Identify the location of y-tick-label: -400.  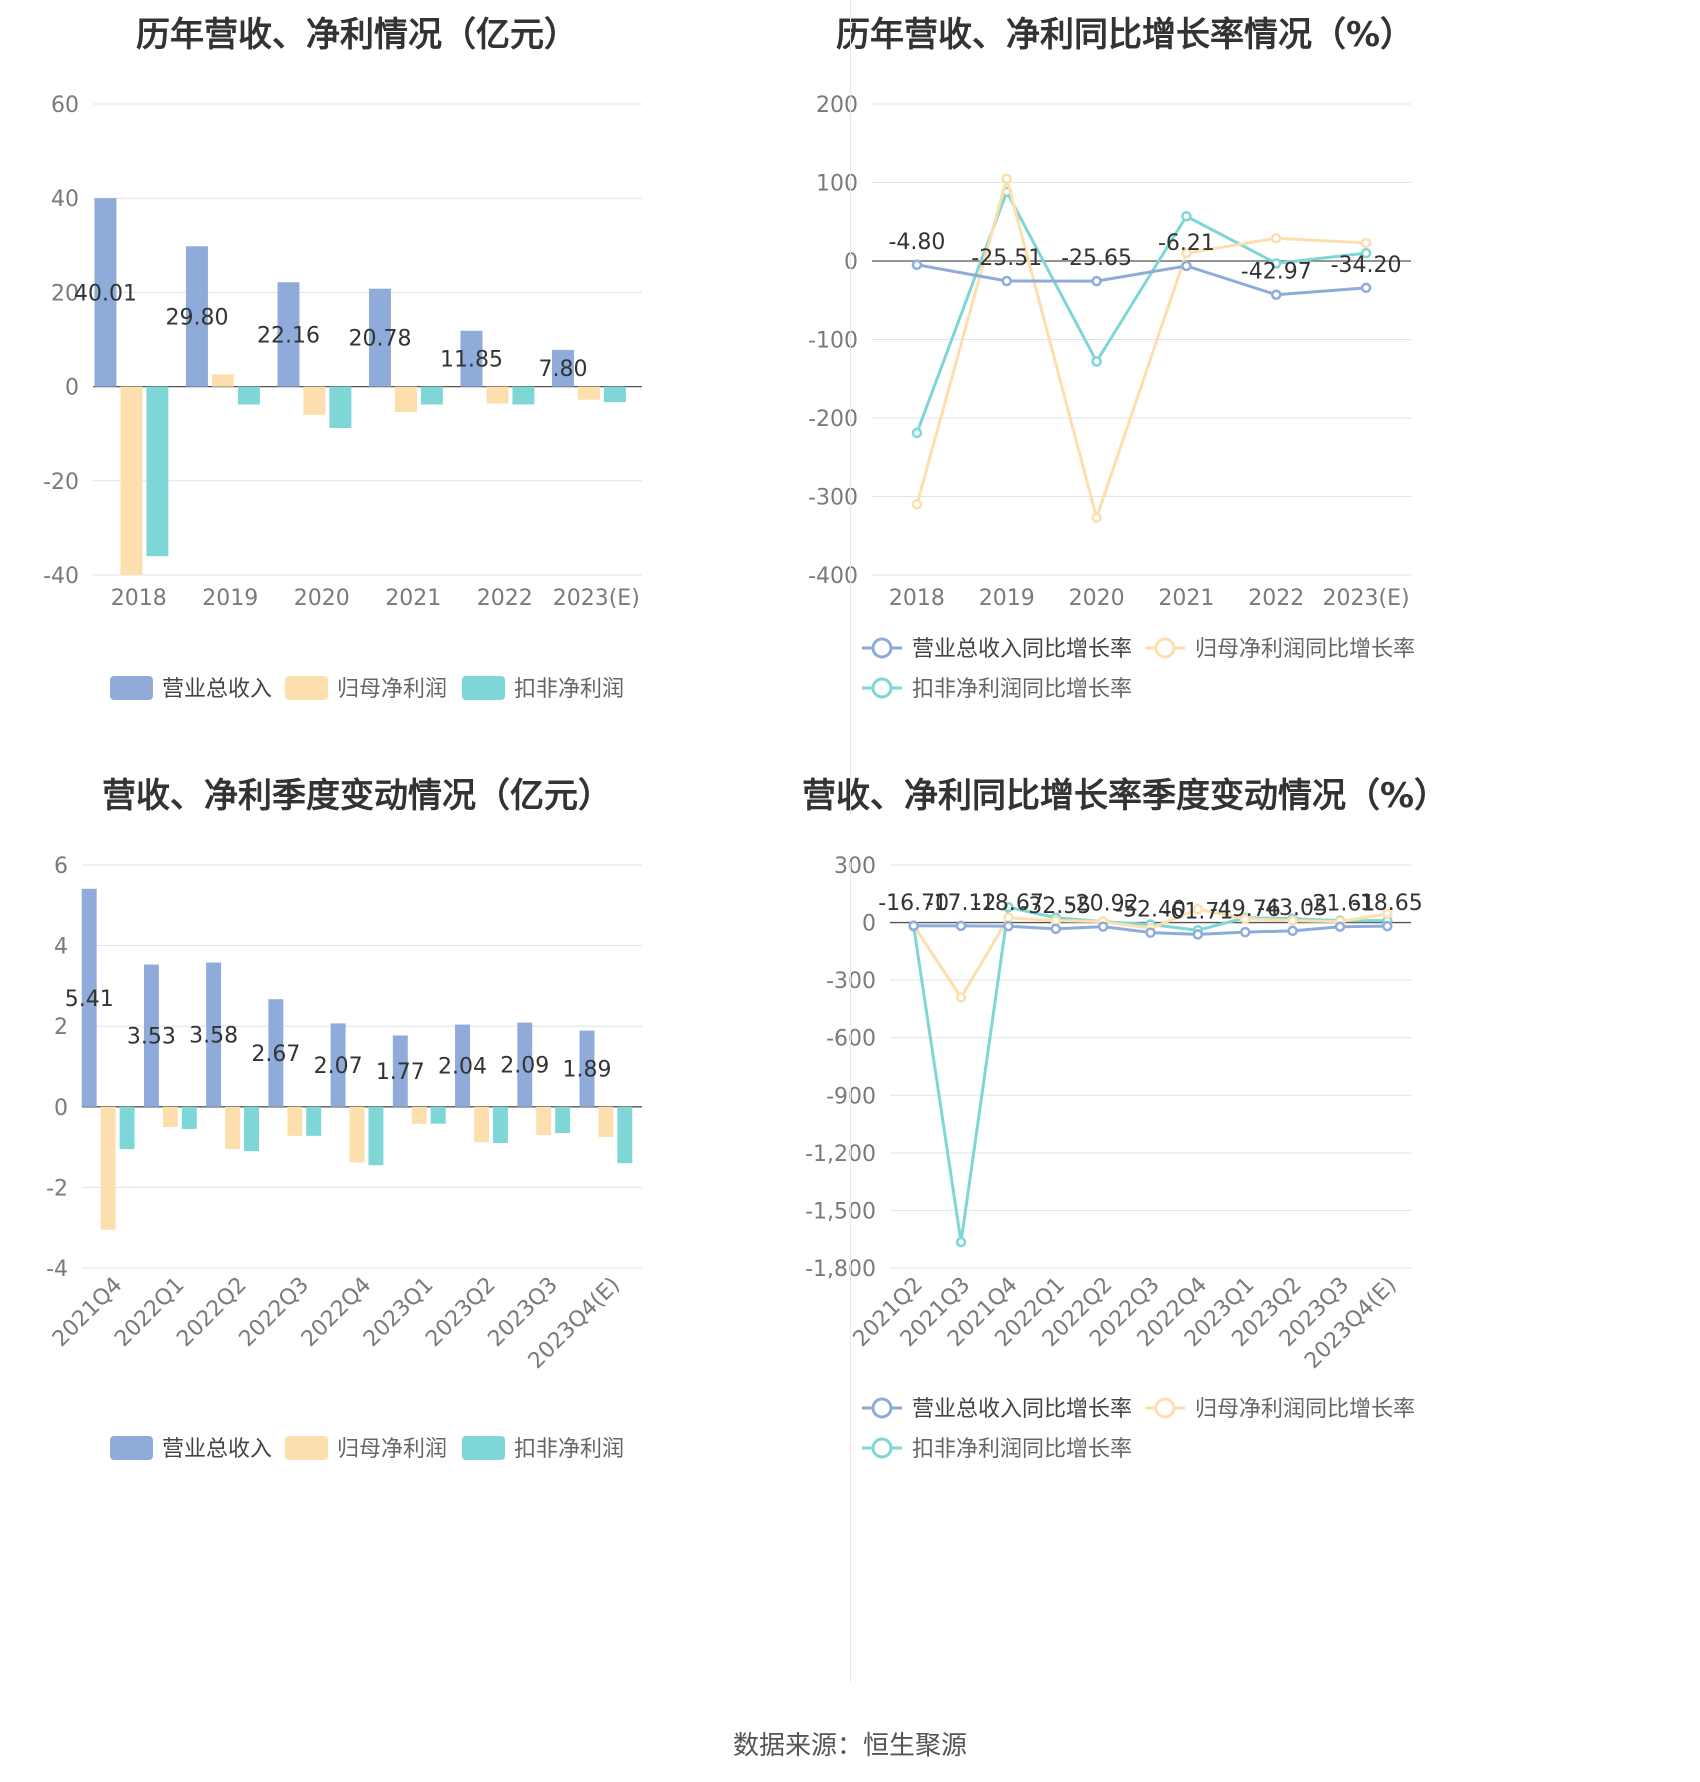
(833, 576).